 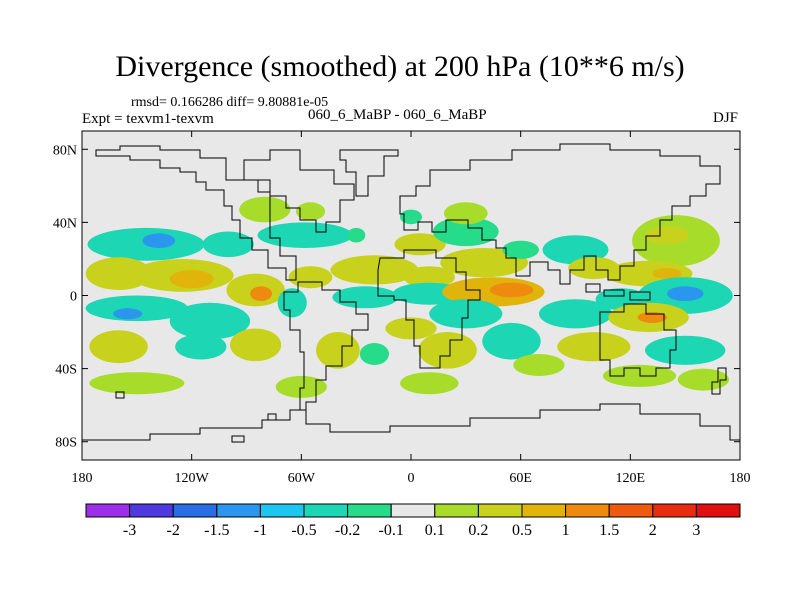 What do you see at coordinates (740, 478) in the screenshot?
I see `x-tick-label-6: 180` at bounding box center [740, 478].